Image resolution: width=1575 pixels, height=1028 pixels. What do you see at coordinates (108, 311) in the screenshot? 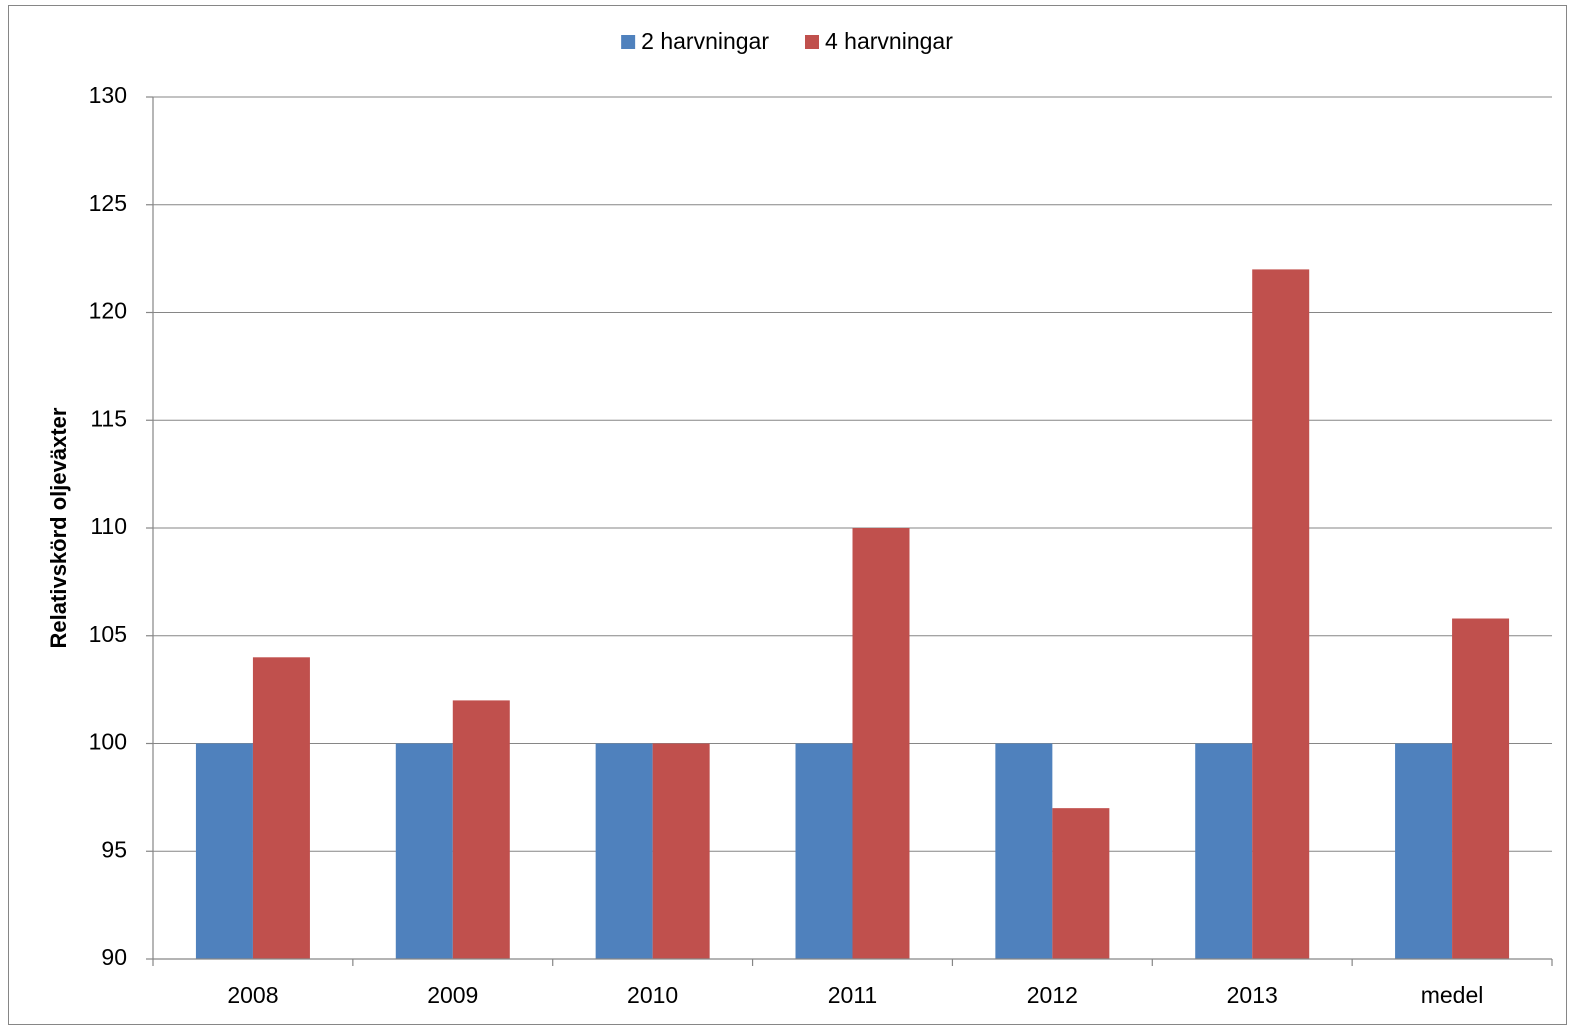
I see `y-tick-label: 120` at bounding box center [108, 311].